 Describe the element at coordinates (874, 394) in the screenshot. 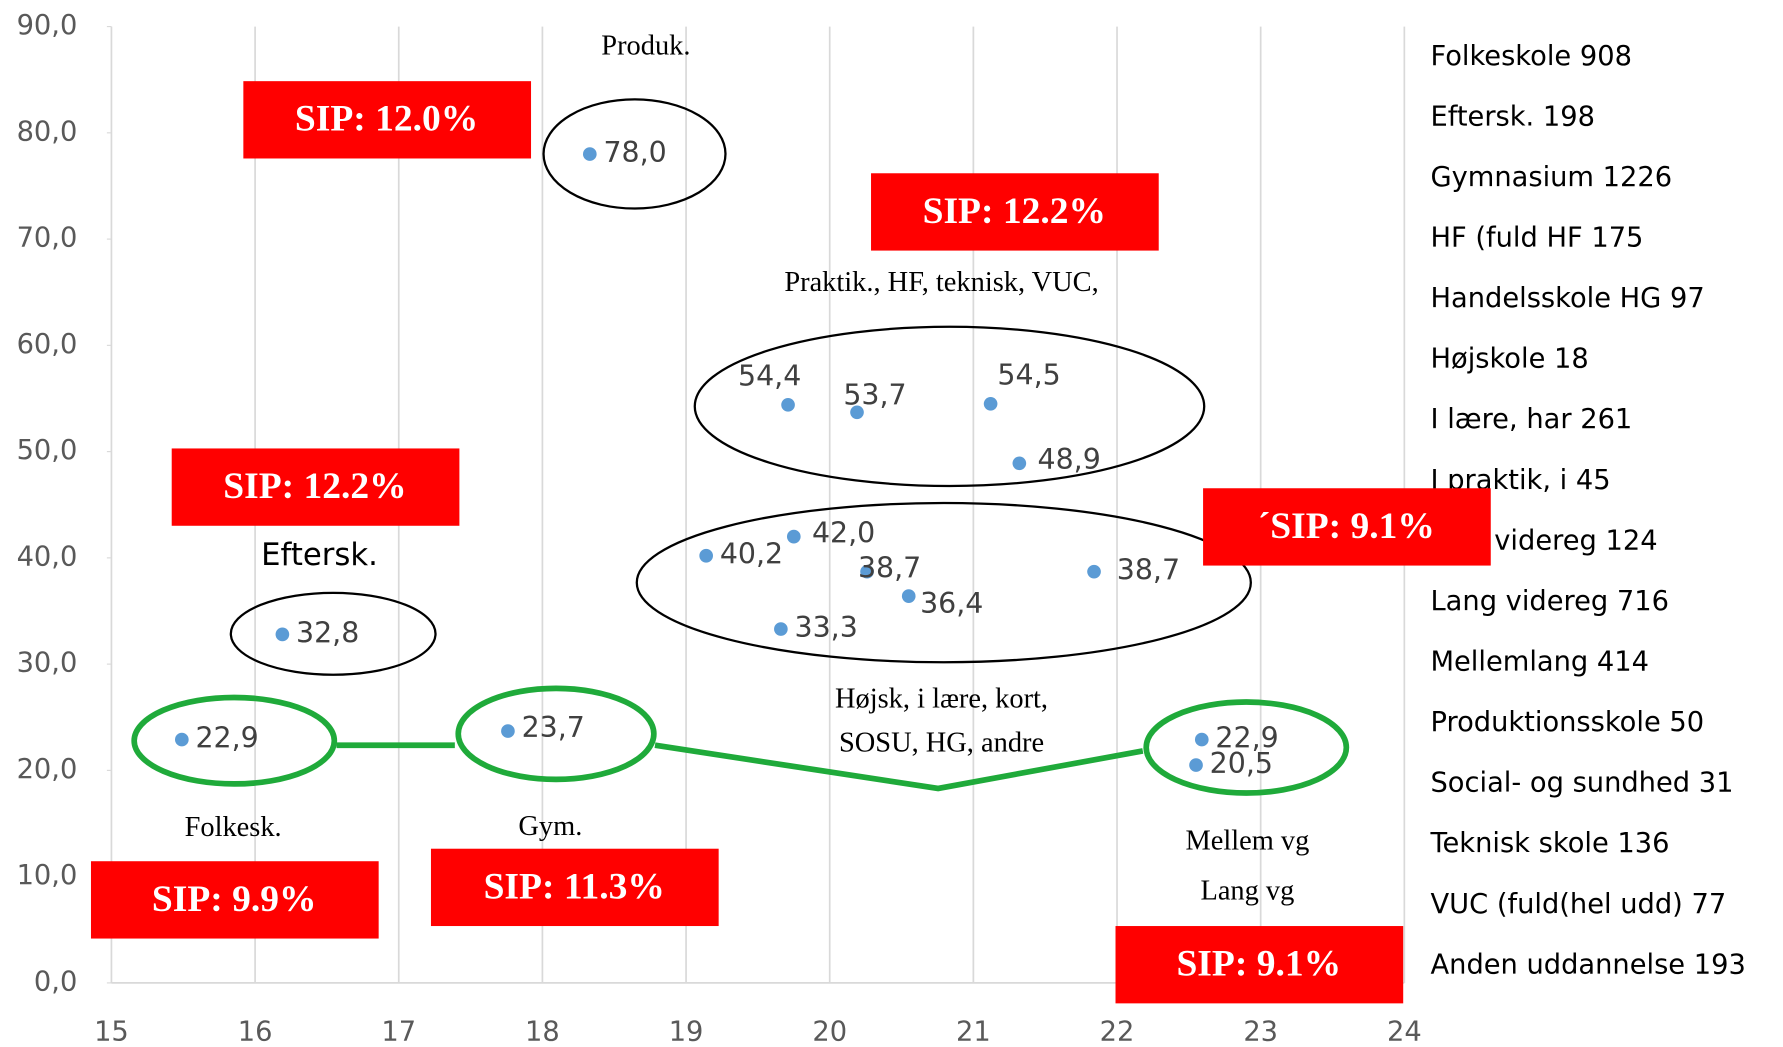

I see `data-label: 53,7` at that location.